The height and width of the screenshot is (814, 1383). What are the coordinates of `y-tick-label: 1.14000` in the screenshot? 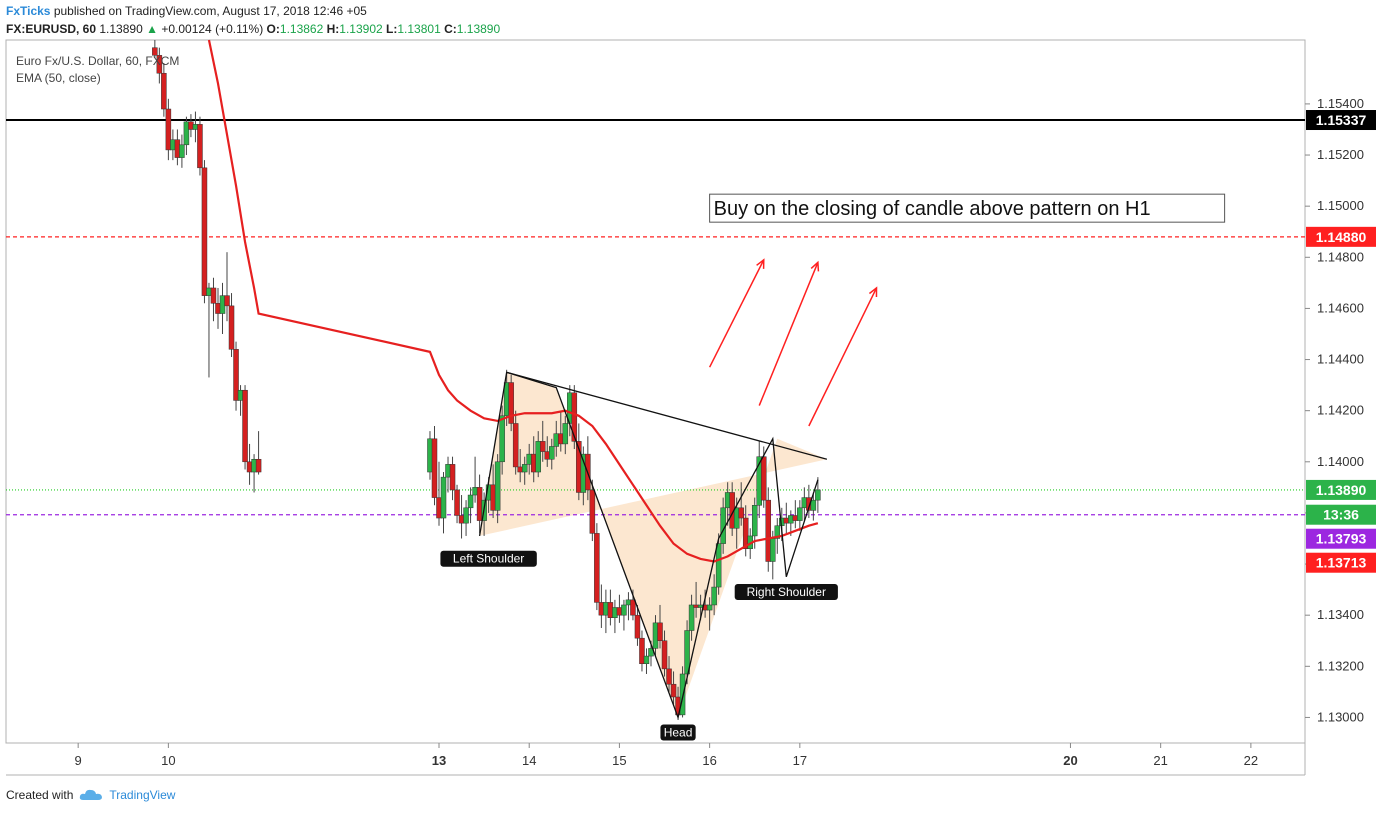 It's located at (1340, 461).